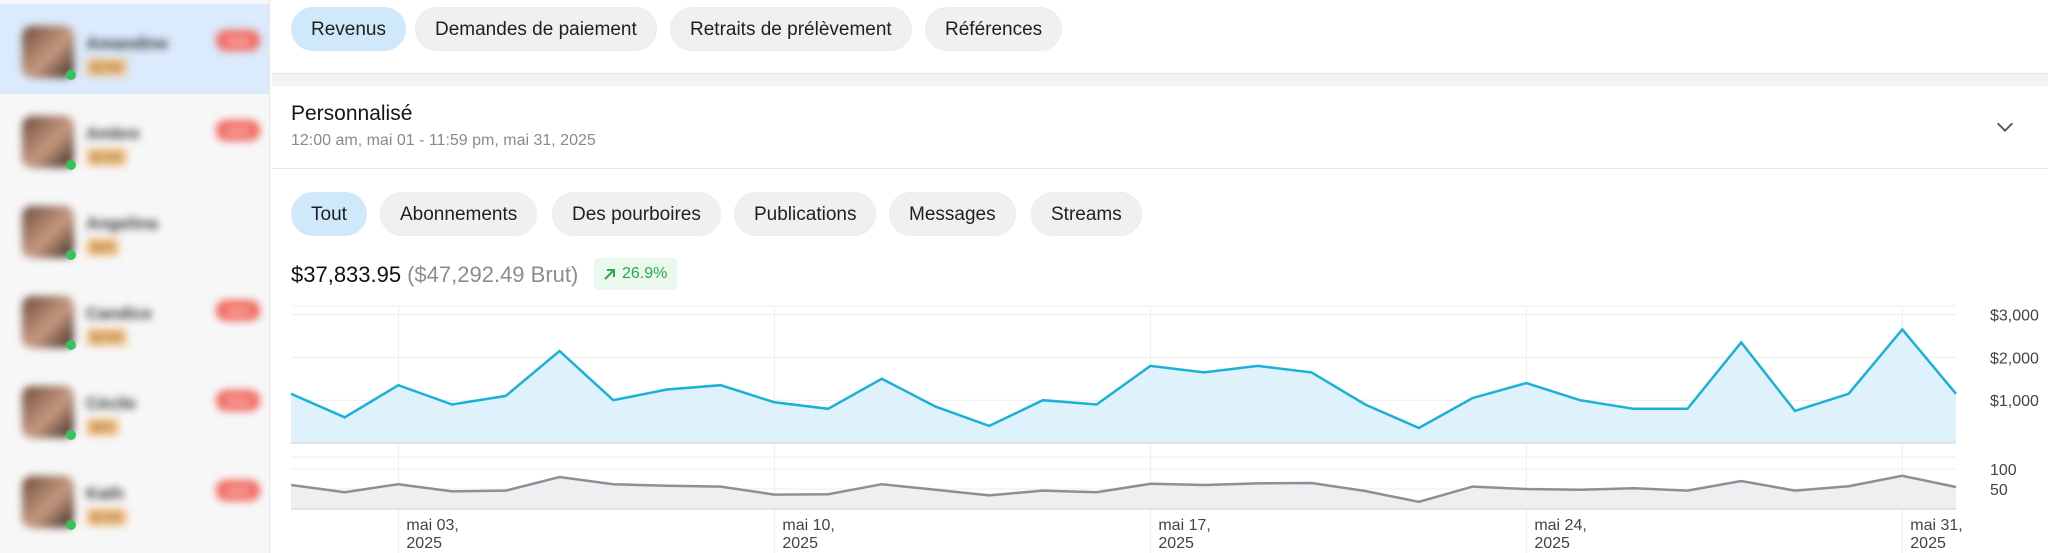  I want to click on trend-value: 26.9%, so click(645, 273).